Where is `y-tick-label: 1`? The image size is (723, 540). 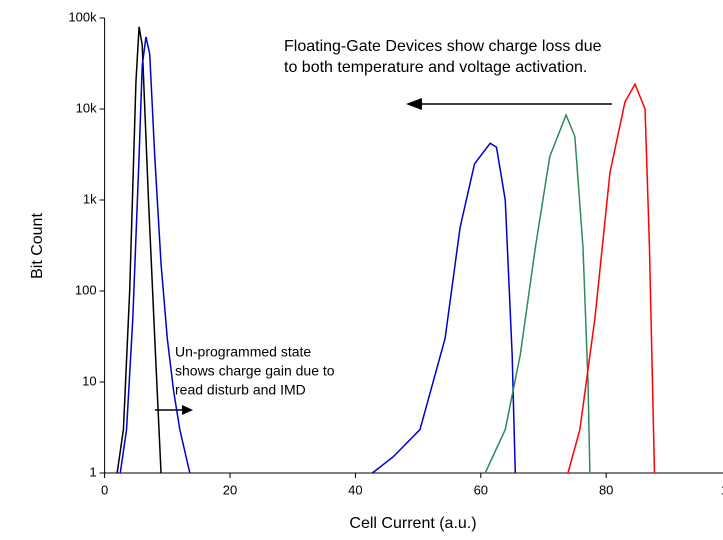
y-tick-label: 1 is located at coordinates (92, 471).